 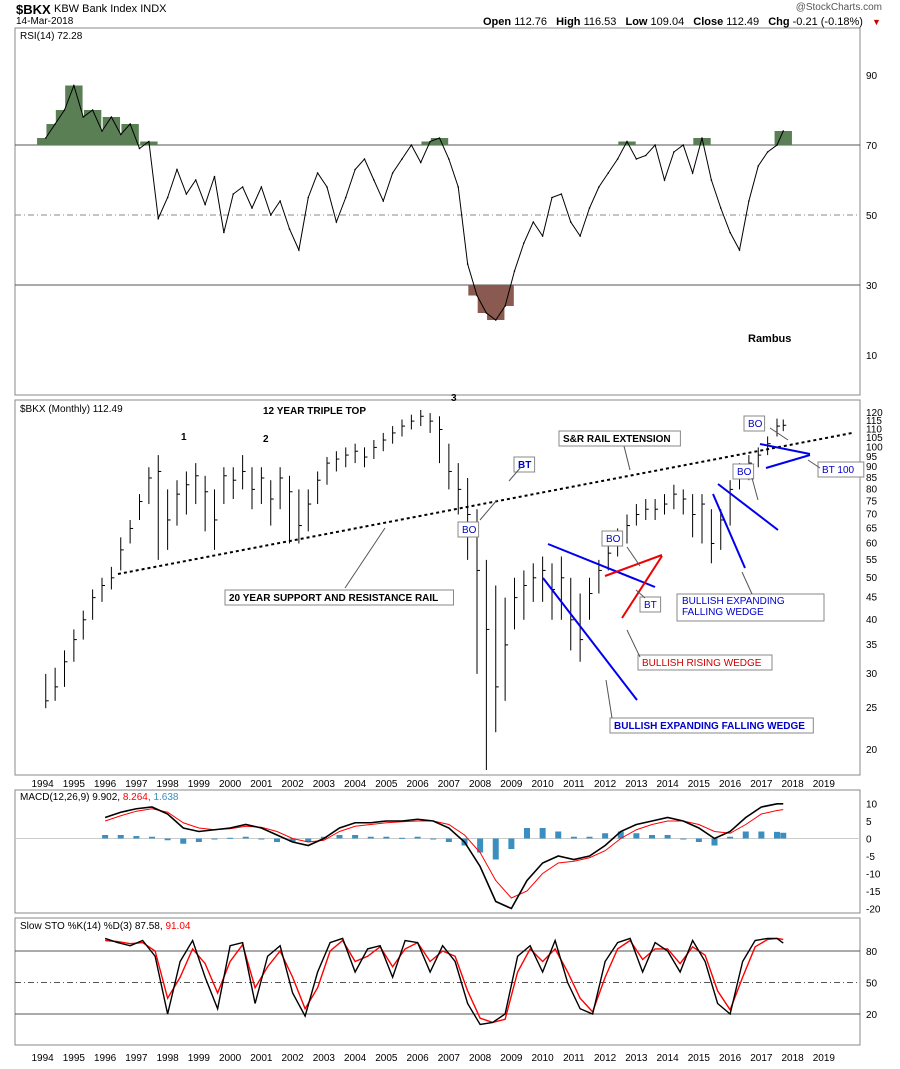 What do you see at coordinates (872, 286) in the screenshot?
I see `rsi-tick-label: 30` at bounding box center [872, 286].